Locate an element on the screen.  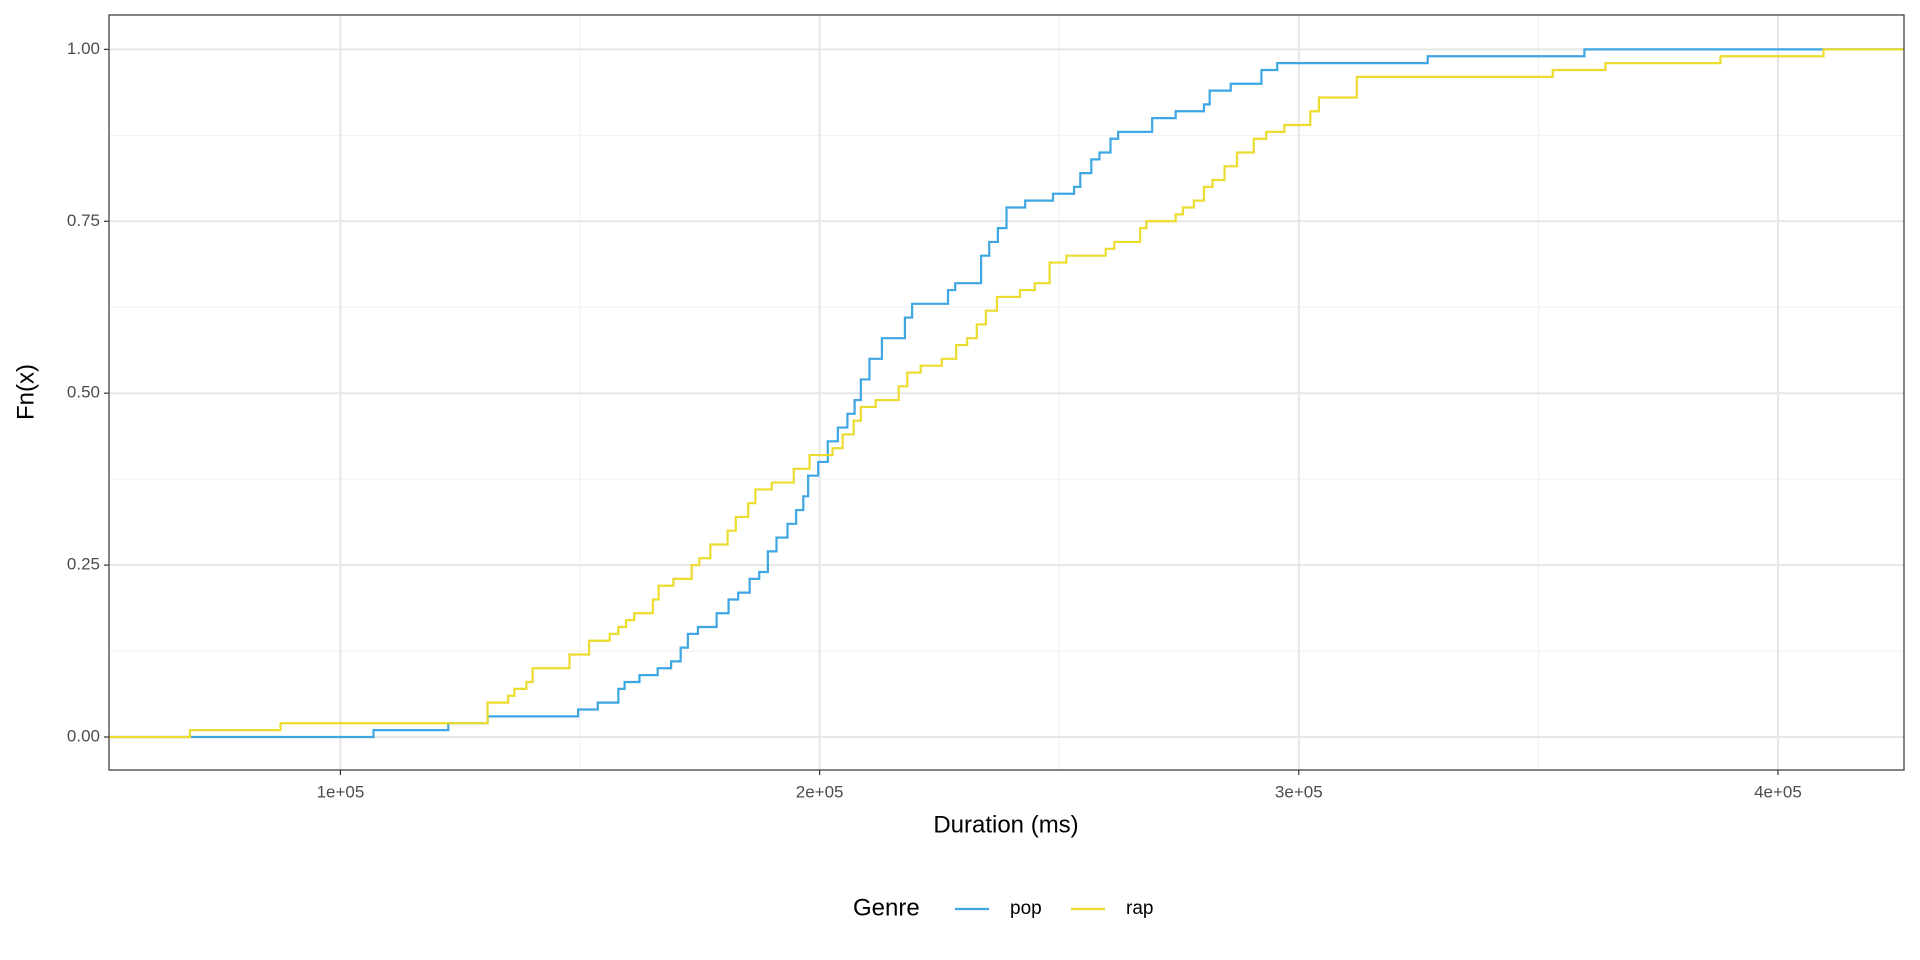
y-tick-label: 1.00 is located at coordinates (83, 48).